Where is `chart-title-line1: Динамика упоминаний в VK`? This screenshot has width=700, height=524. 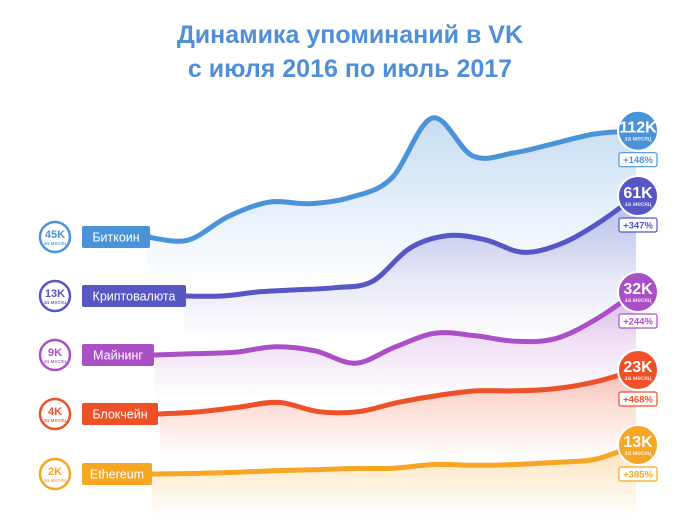 chart-title-line1: Динамика упоминаний в VK is located at coordinates (350, 35).